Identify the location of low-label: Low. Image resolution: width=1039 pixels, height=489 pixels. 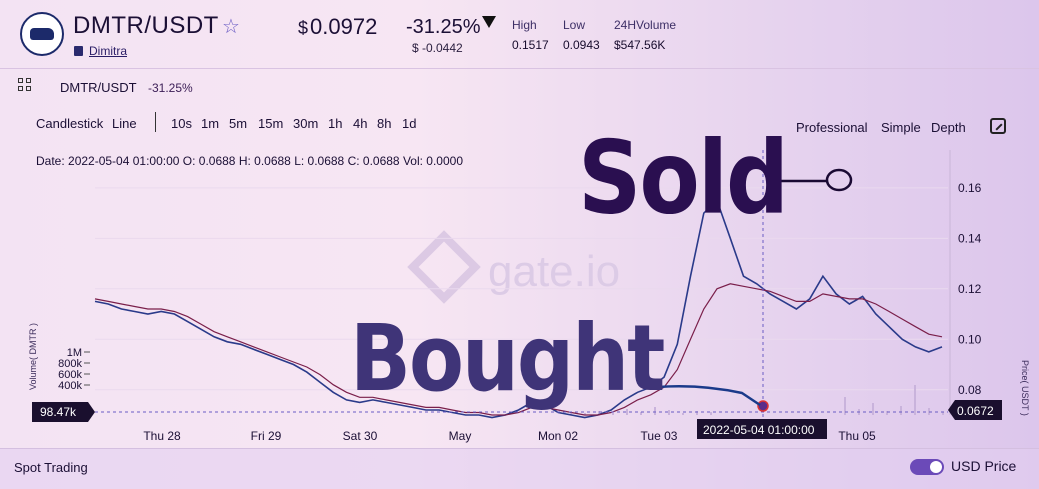
(574, 25).